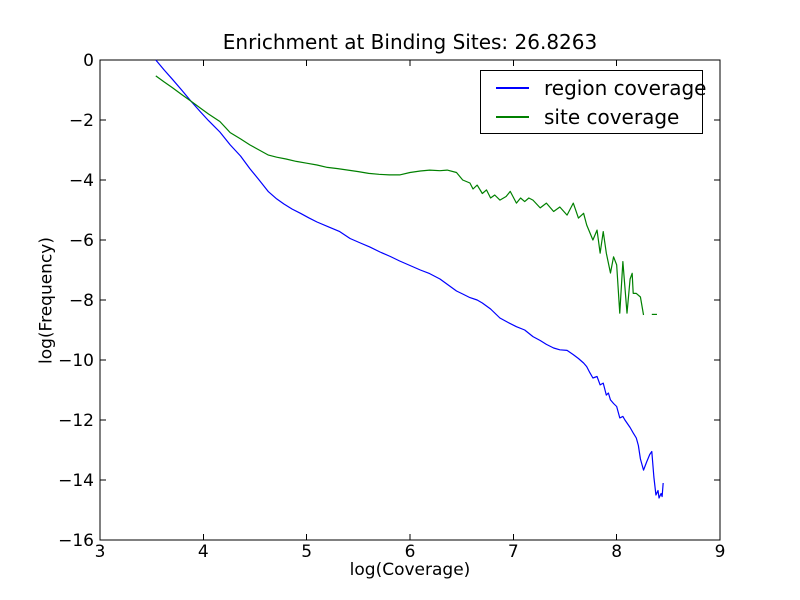 This screenshot has height=600, width=800. I want to click on x-tick-label-8: 8, so click(616, 552).